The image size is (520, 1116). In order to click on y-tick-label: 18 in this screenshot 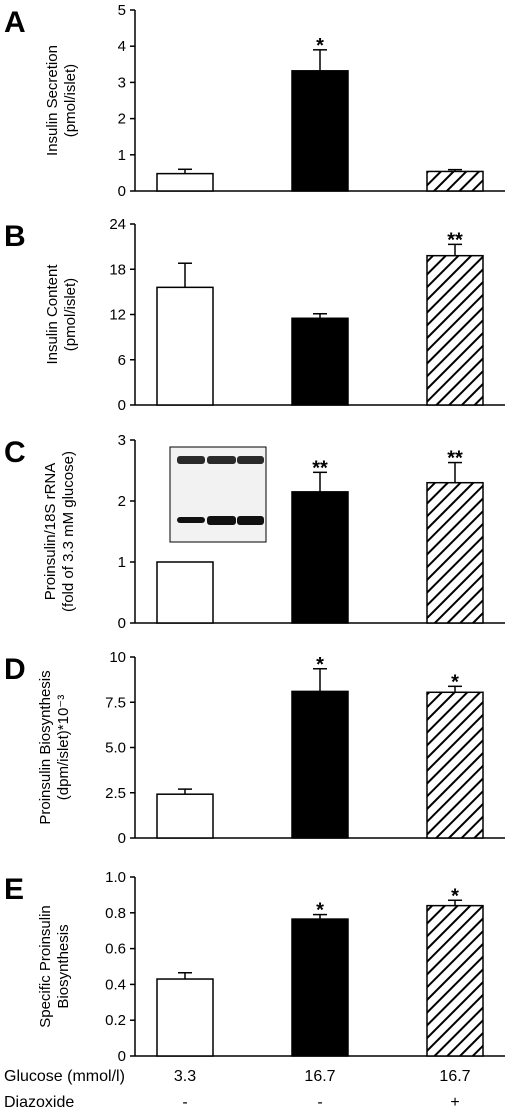, I will do `click(117, 269)`.